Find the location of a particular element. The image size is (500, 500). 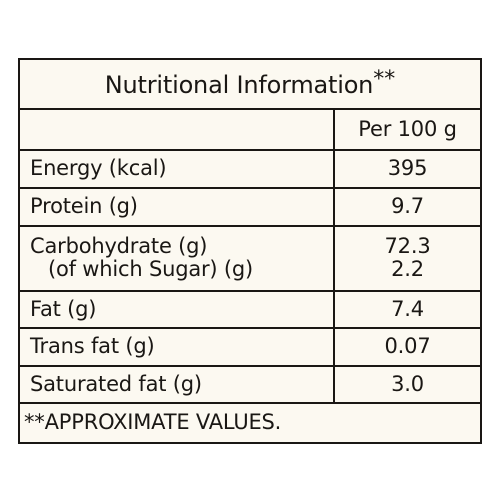

table-row: Fat (g) 7.4 is located at coordinates (250, 309).